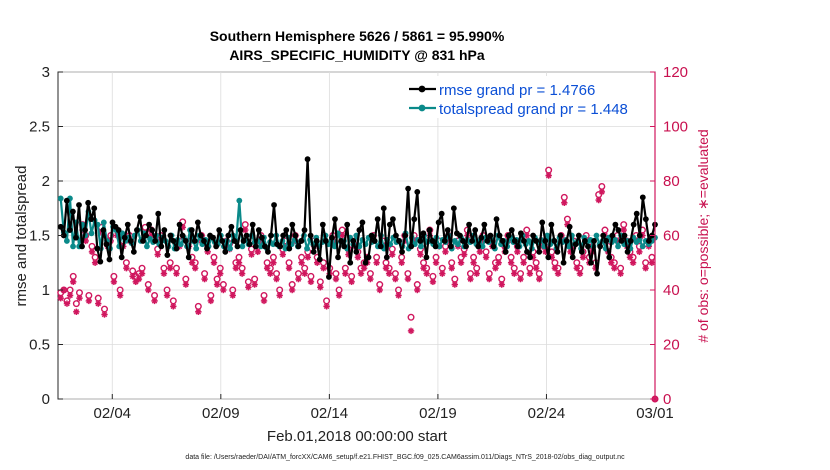 This screenshot has height=470, width=830. What do you see at coordinates (675, 127) in the screenshot?
I see `y-right-tick-label: 100` at bounding box center [675, 127].